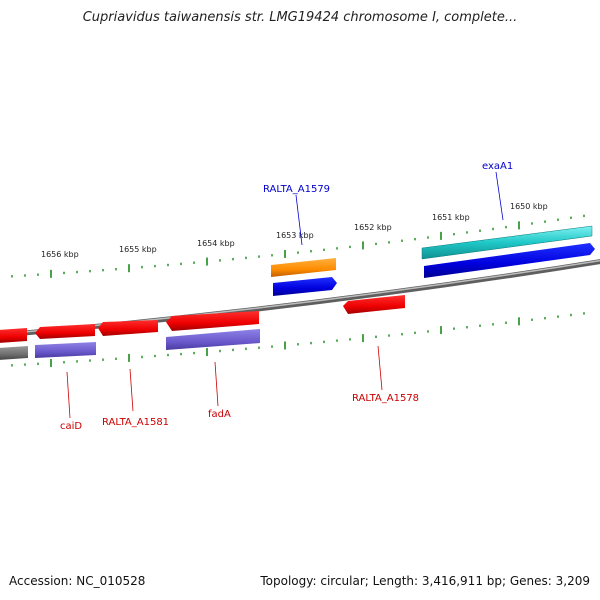  I want to click on accession-text: Accession: NC_010528, so click(77, 581).